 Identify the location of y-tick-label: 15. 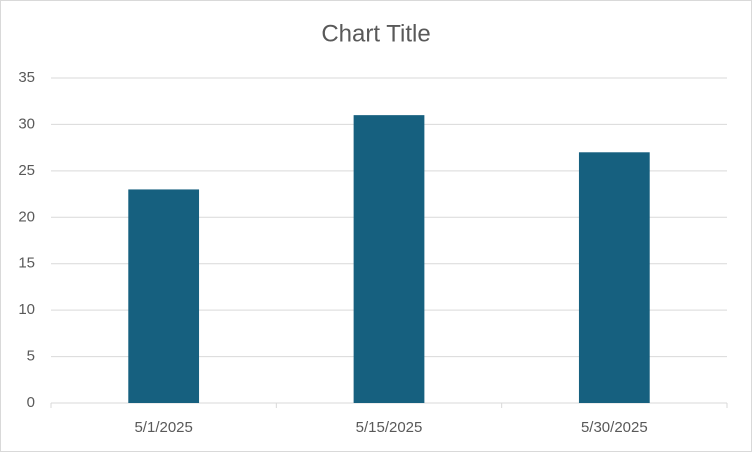
(26, 263).